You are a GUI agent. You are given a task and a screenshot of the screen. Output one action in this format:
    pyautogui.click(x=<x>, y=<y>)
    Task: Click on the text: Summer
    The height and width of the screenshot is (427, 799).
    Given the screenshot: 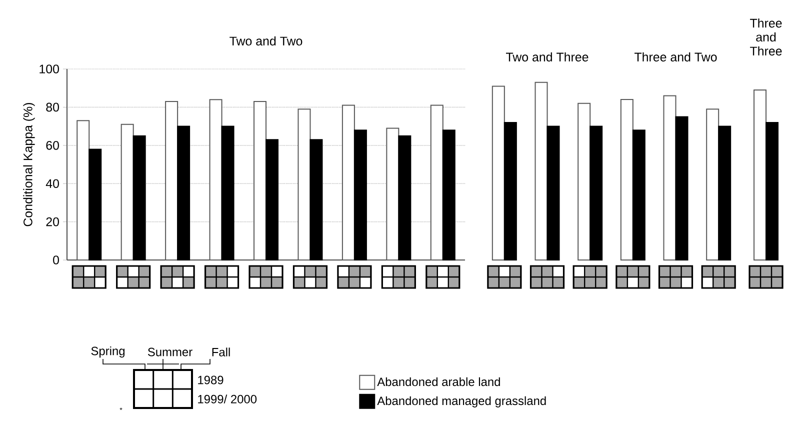 What is the action you would take?
    pyautogui.click(x=170, y=352)
    